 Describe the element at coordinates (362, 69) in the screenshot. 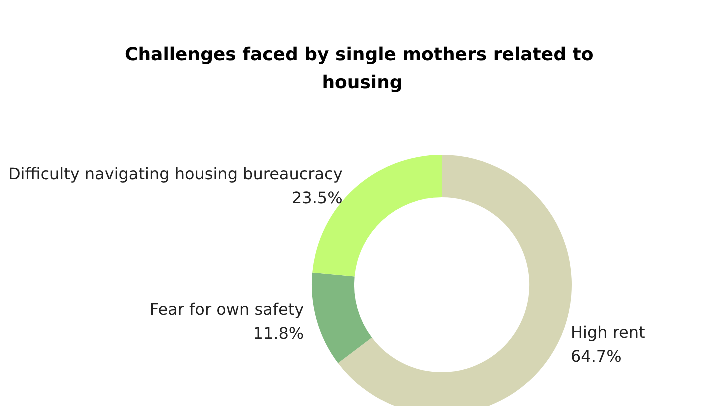

I see `chart-title: Challenges faced by single mothers related to housing` at that location.